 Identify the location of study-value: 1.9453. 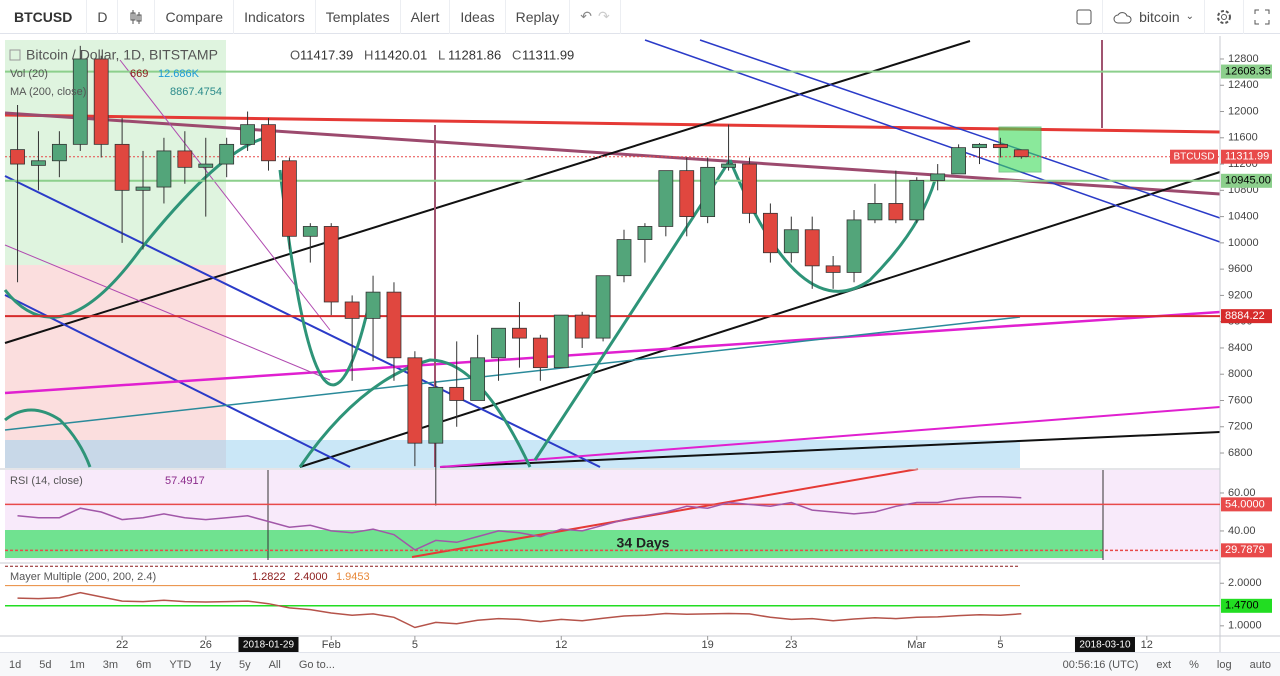
(353, 577).